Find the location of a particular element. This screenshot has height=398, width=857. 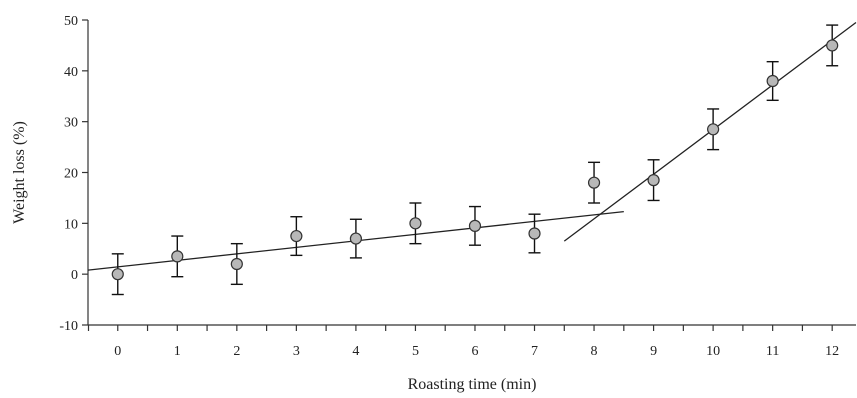

y-tick-label: 30 is located at coordinates (71, 123).